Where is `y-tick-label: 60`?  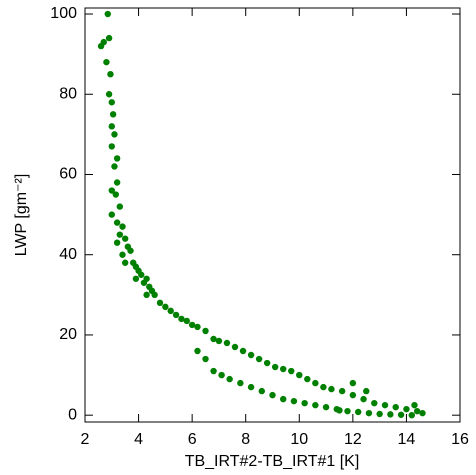
y-tick-label: 60 is located at coordinates (68, 174).